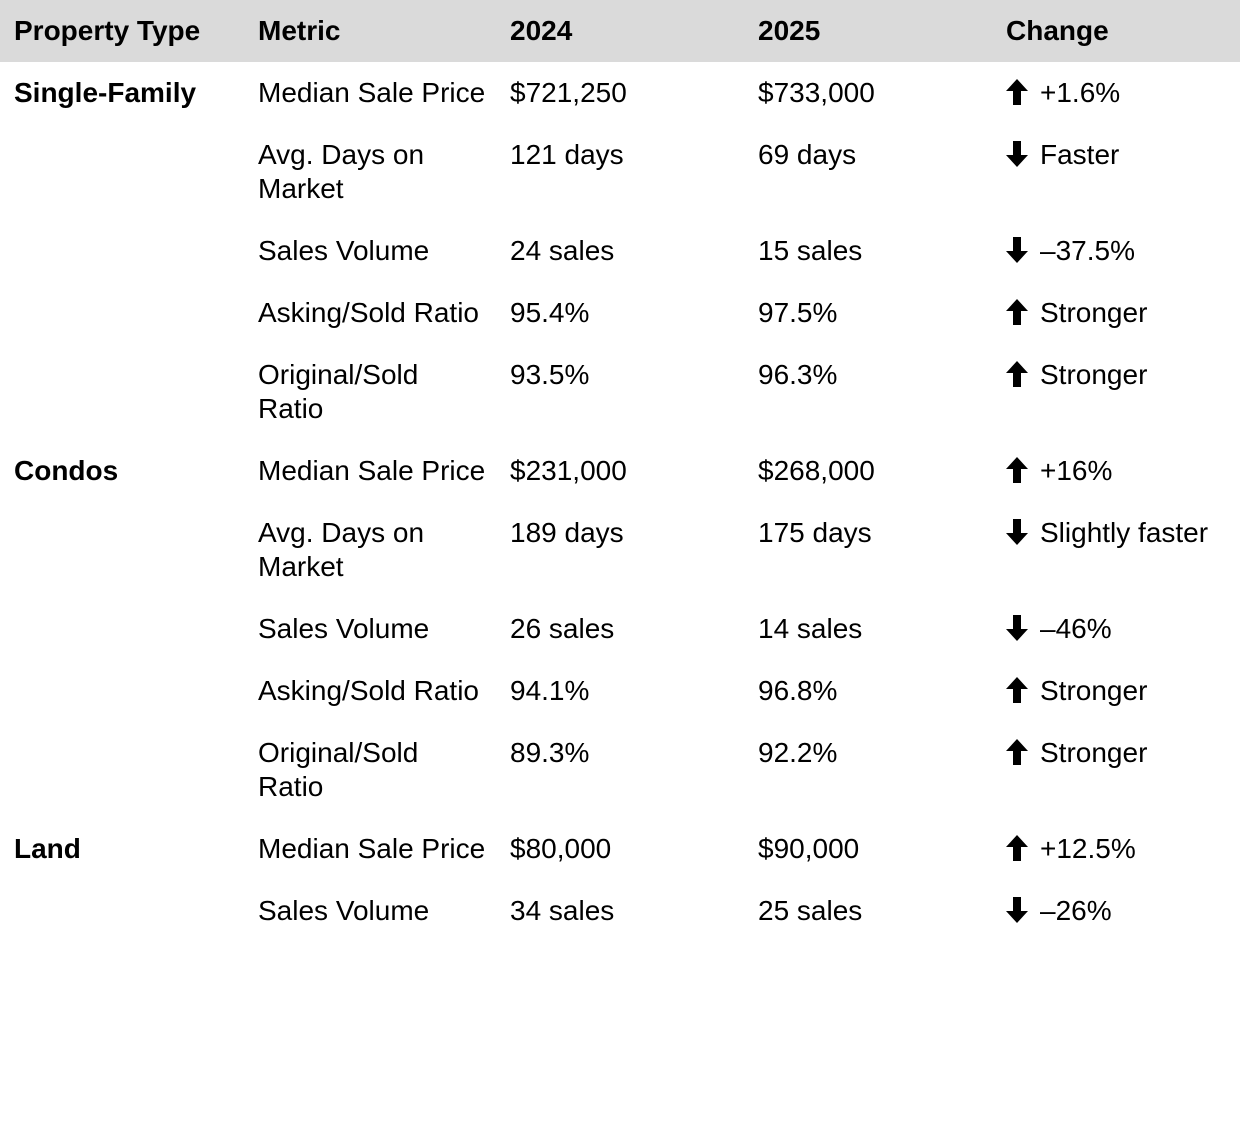  What do you see at coordinates (299, 30) in the screenshot?
I see `header-metric: Metric` at bounding box center [299, 30].